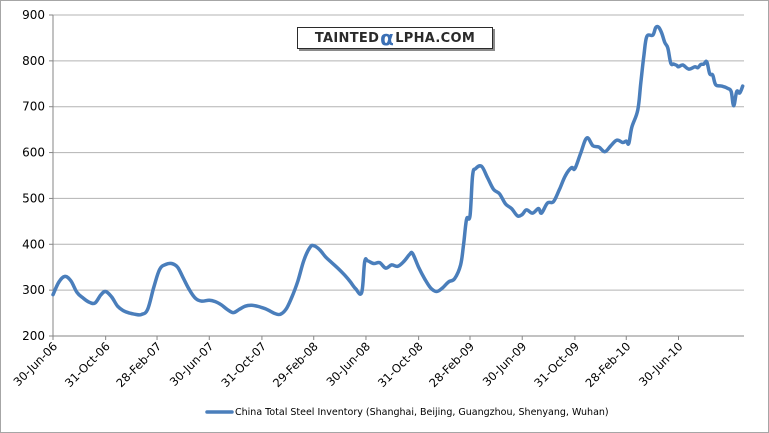 Image resolution: width=769 pixels, height=433 pixels. I want to click on x-tick-label: 29-Feb-08, so click(295, 364).